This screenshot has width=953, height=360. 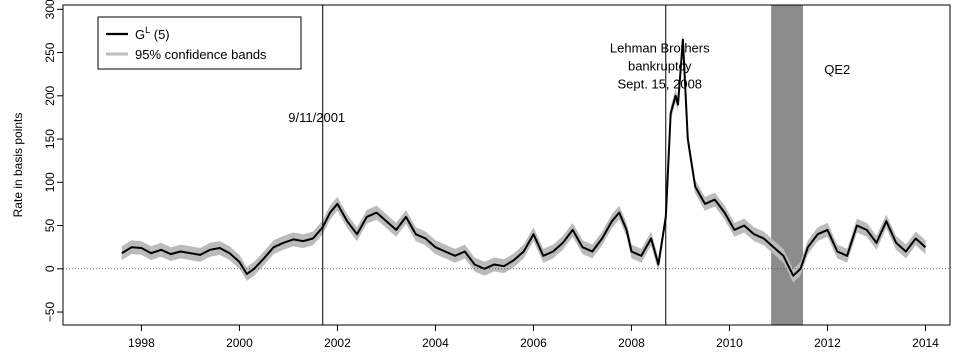 I want to click on y-tick-label-2: 50, so click(x=50, y=226).